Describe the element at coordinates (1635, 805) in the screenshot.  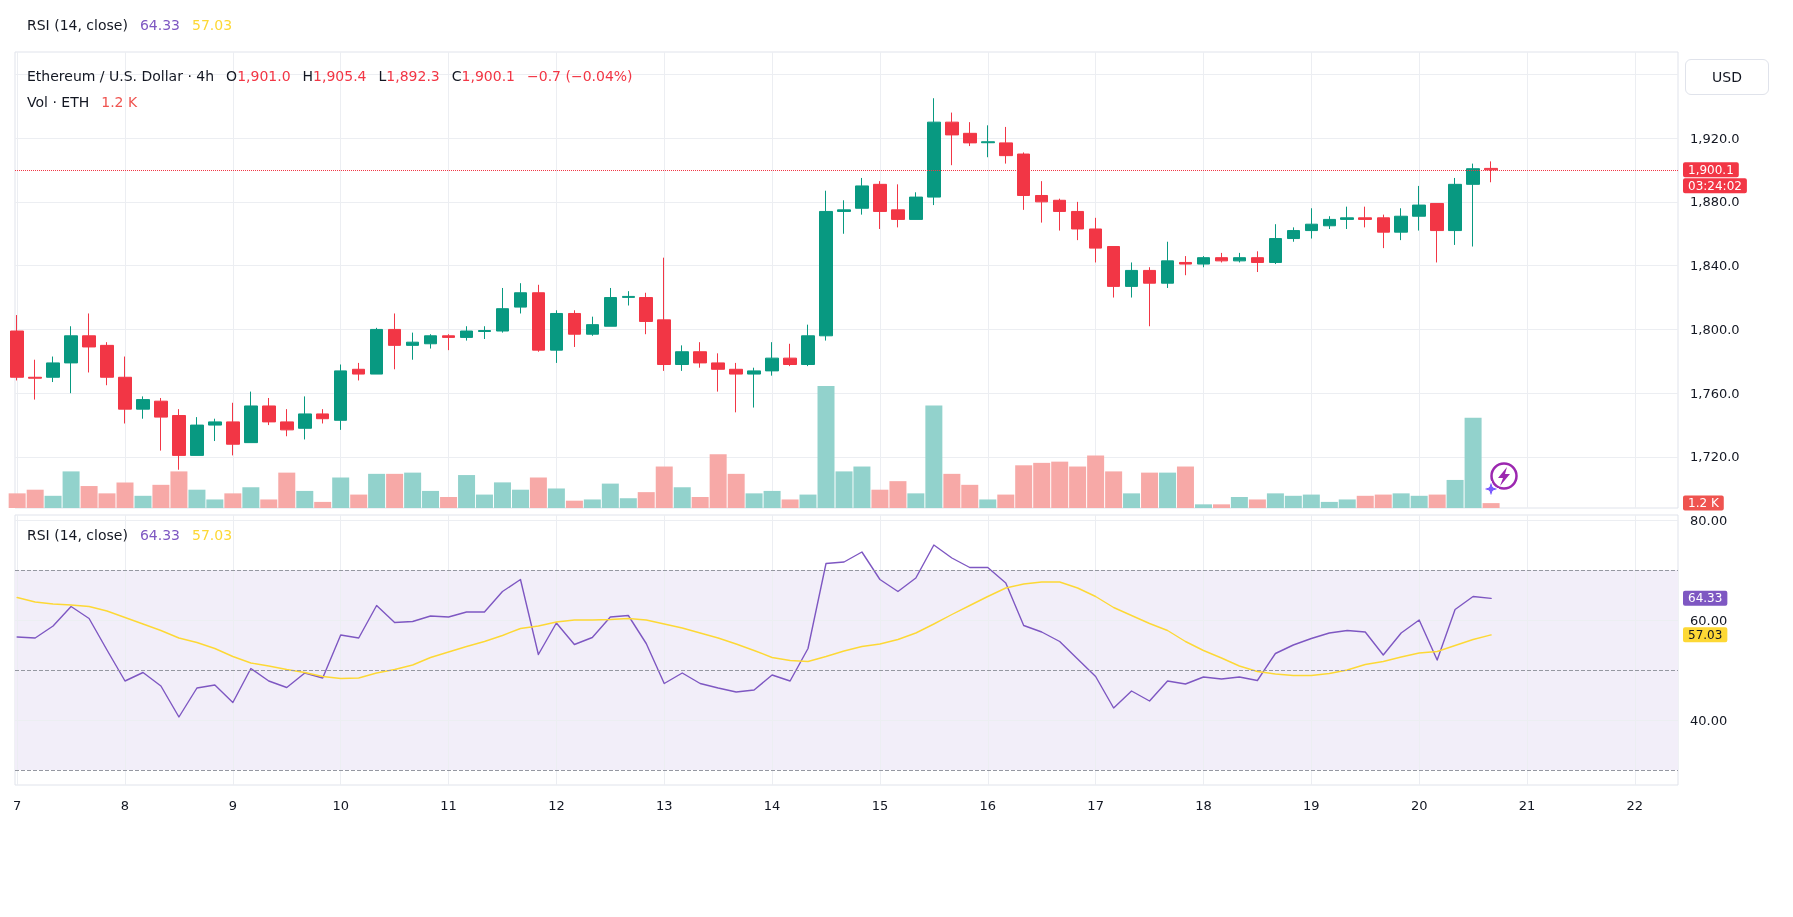
I see `x-tick-label: 22` at that location.